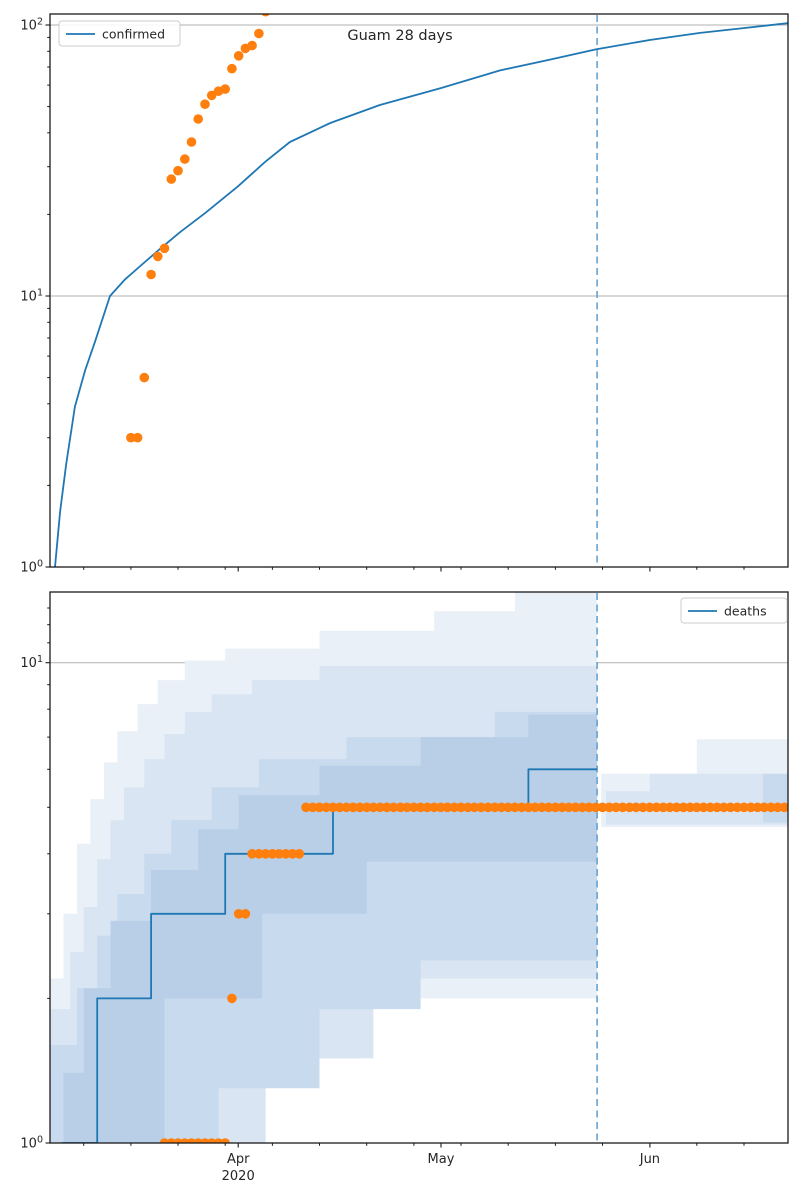 Image resolution: width=800 pixels, height=1200 pixels. I want to click on legend: deaths, so click(734, 610).